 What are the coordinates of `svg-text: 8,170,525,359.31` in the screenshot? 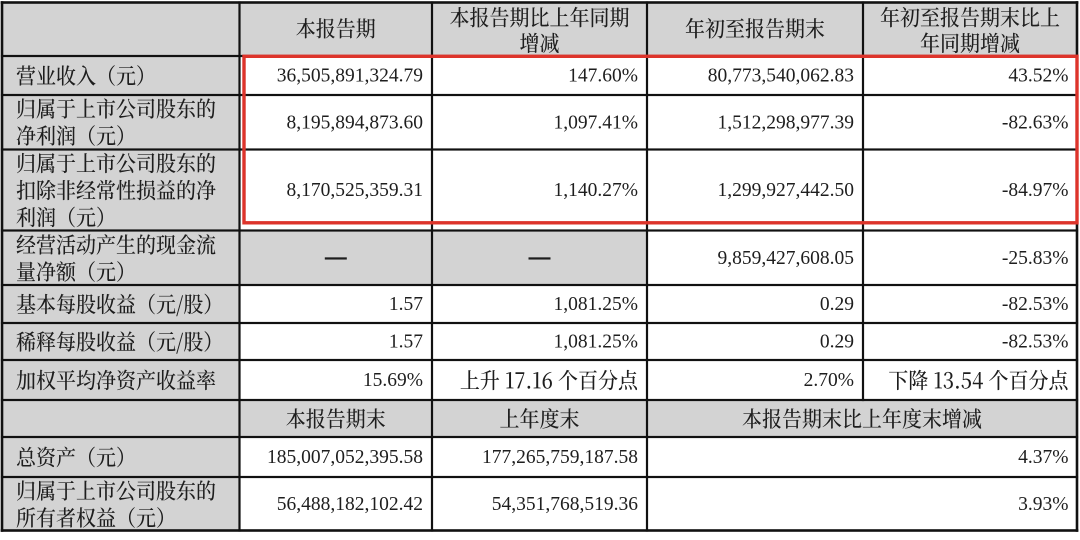 It's located at (355, 190).